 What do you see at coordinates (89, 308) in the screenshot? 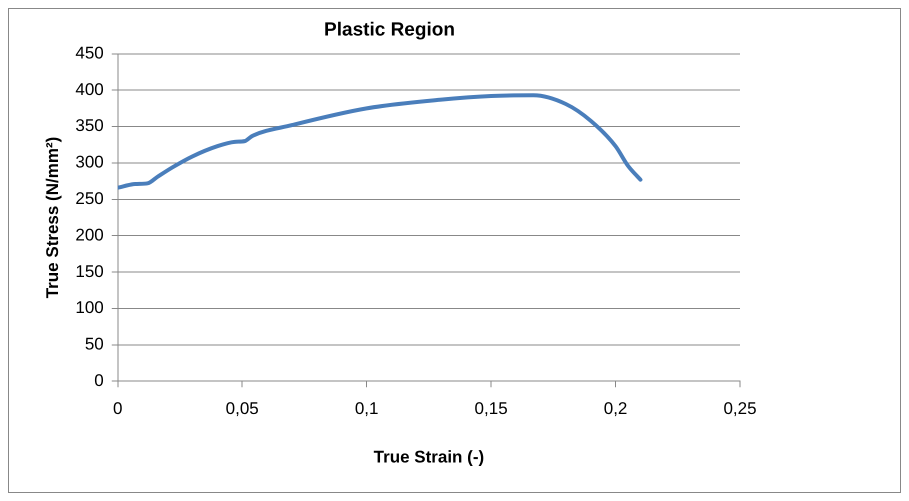
I see `y-tick-label: 100` at bounding box center [89, 308].